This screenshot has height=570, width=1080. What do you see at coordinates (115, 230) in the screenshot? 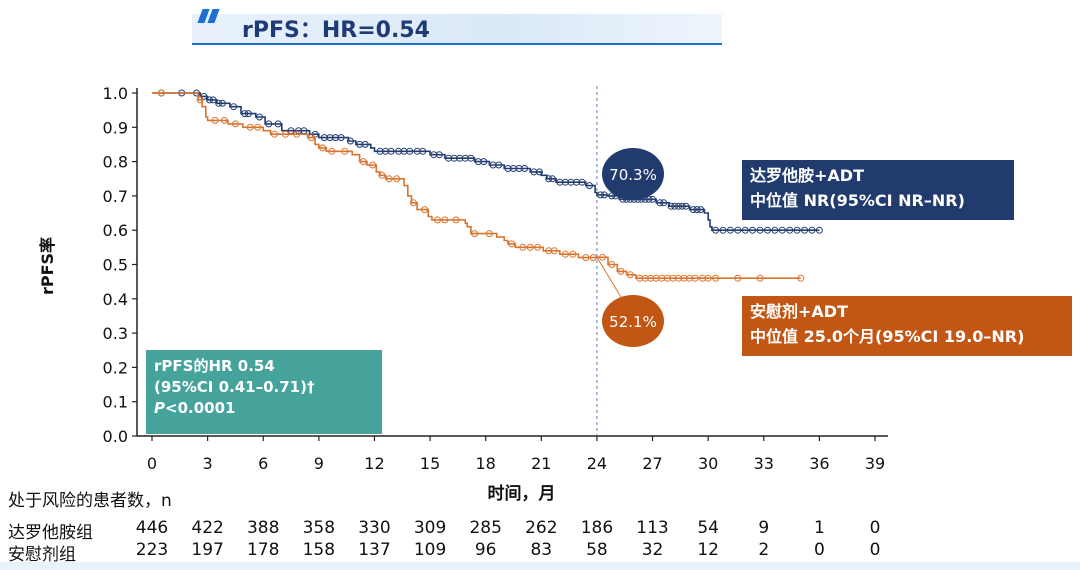
I see `y-tick-label: 0.6` at bounding box center [115, 230].